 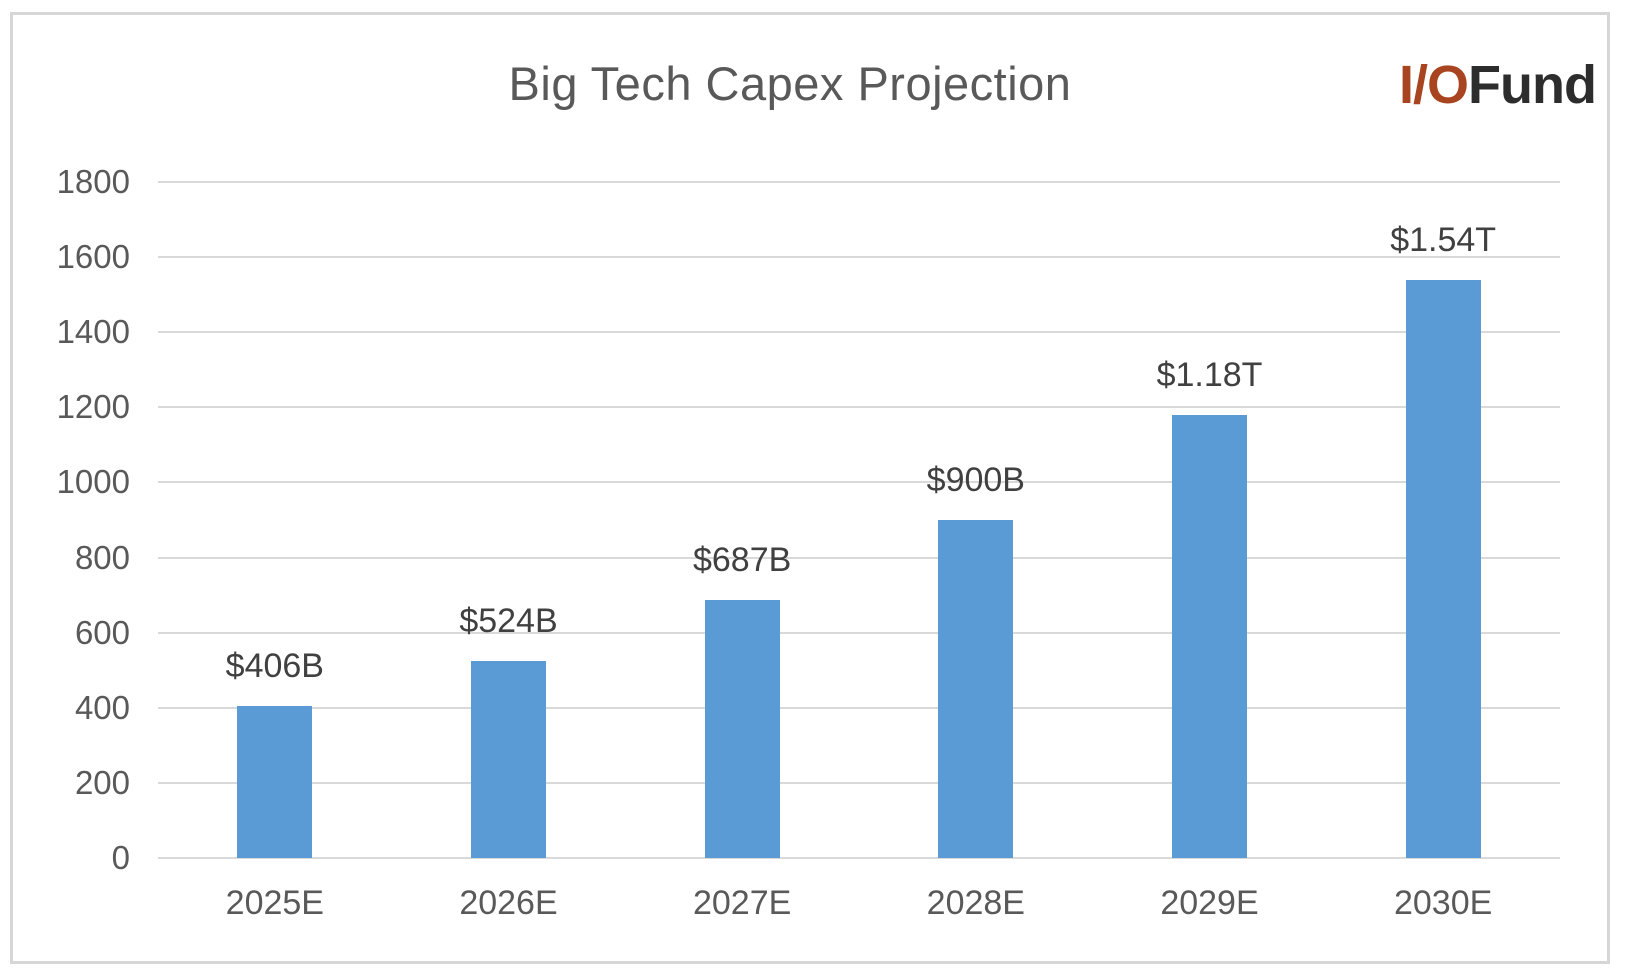 I want to click on y-tick-label-1800: 1800, so click(x=93, y=181).